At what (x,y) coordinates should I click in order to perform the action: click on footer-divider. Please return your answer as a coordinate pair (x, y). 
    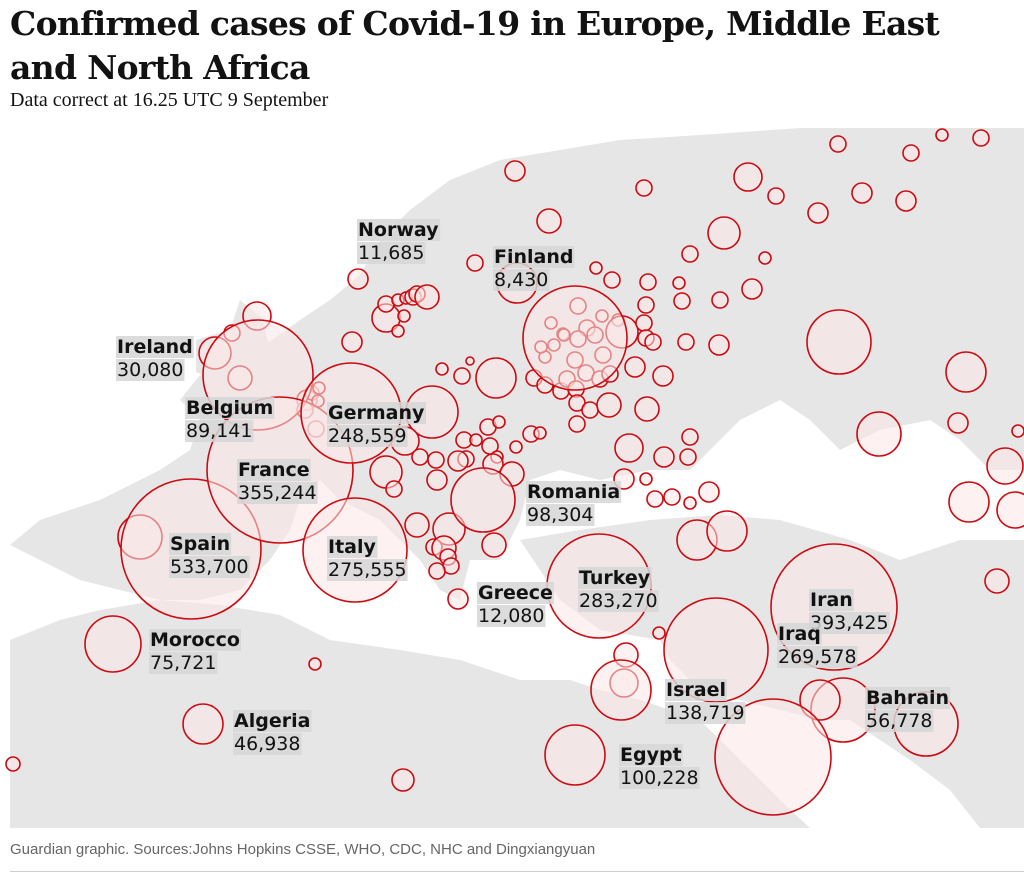
    Looking at the image, I should click on (517, 871).